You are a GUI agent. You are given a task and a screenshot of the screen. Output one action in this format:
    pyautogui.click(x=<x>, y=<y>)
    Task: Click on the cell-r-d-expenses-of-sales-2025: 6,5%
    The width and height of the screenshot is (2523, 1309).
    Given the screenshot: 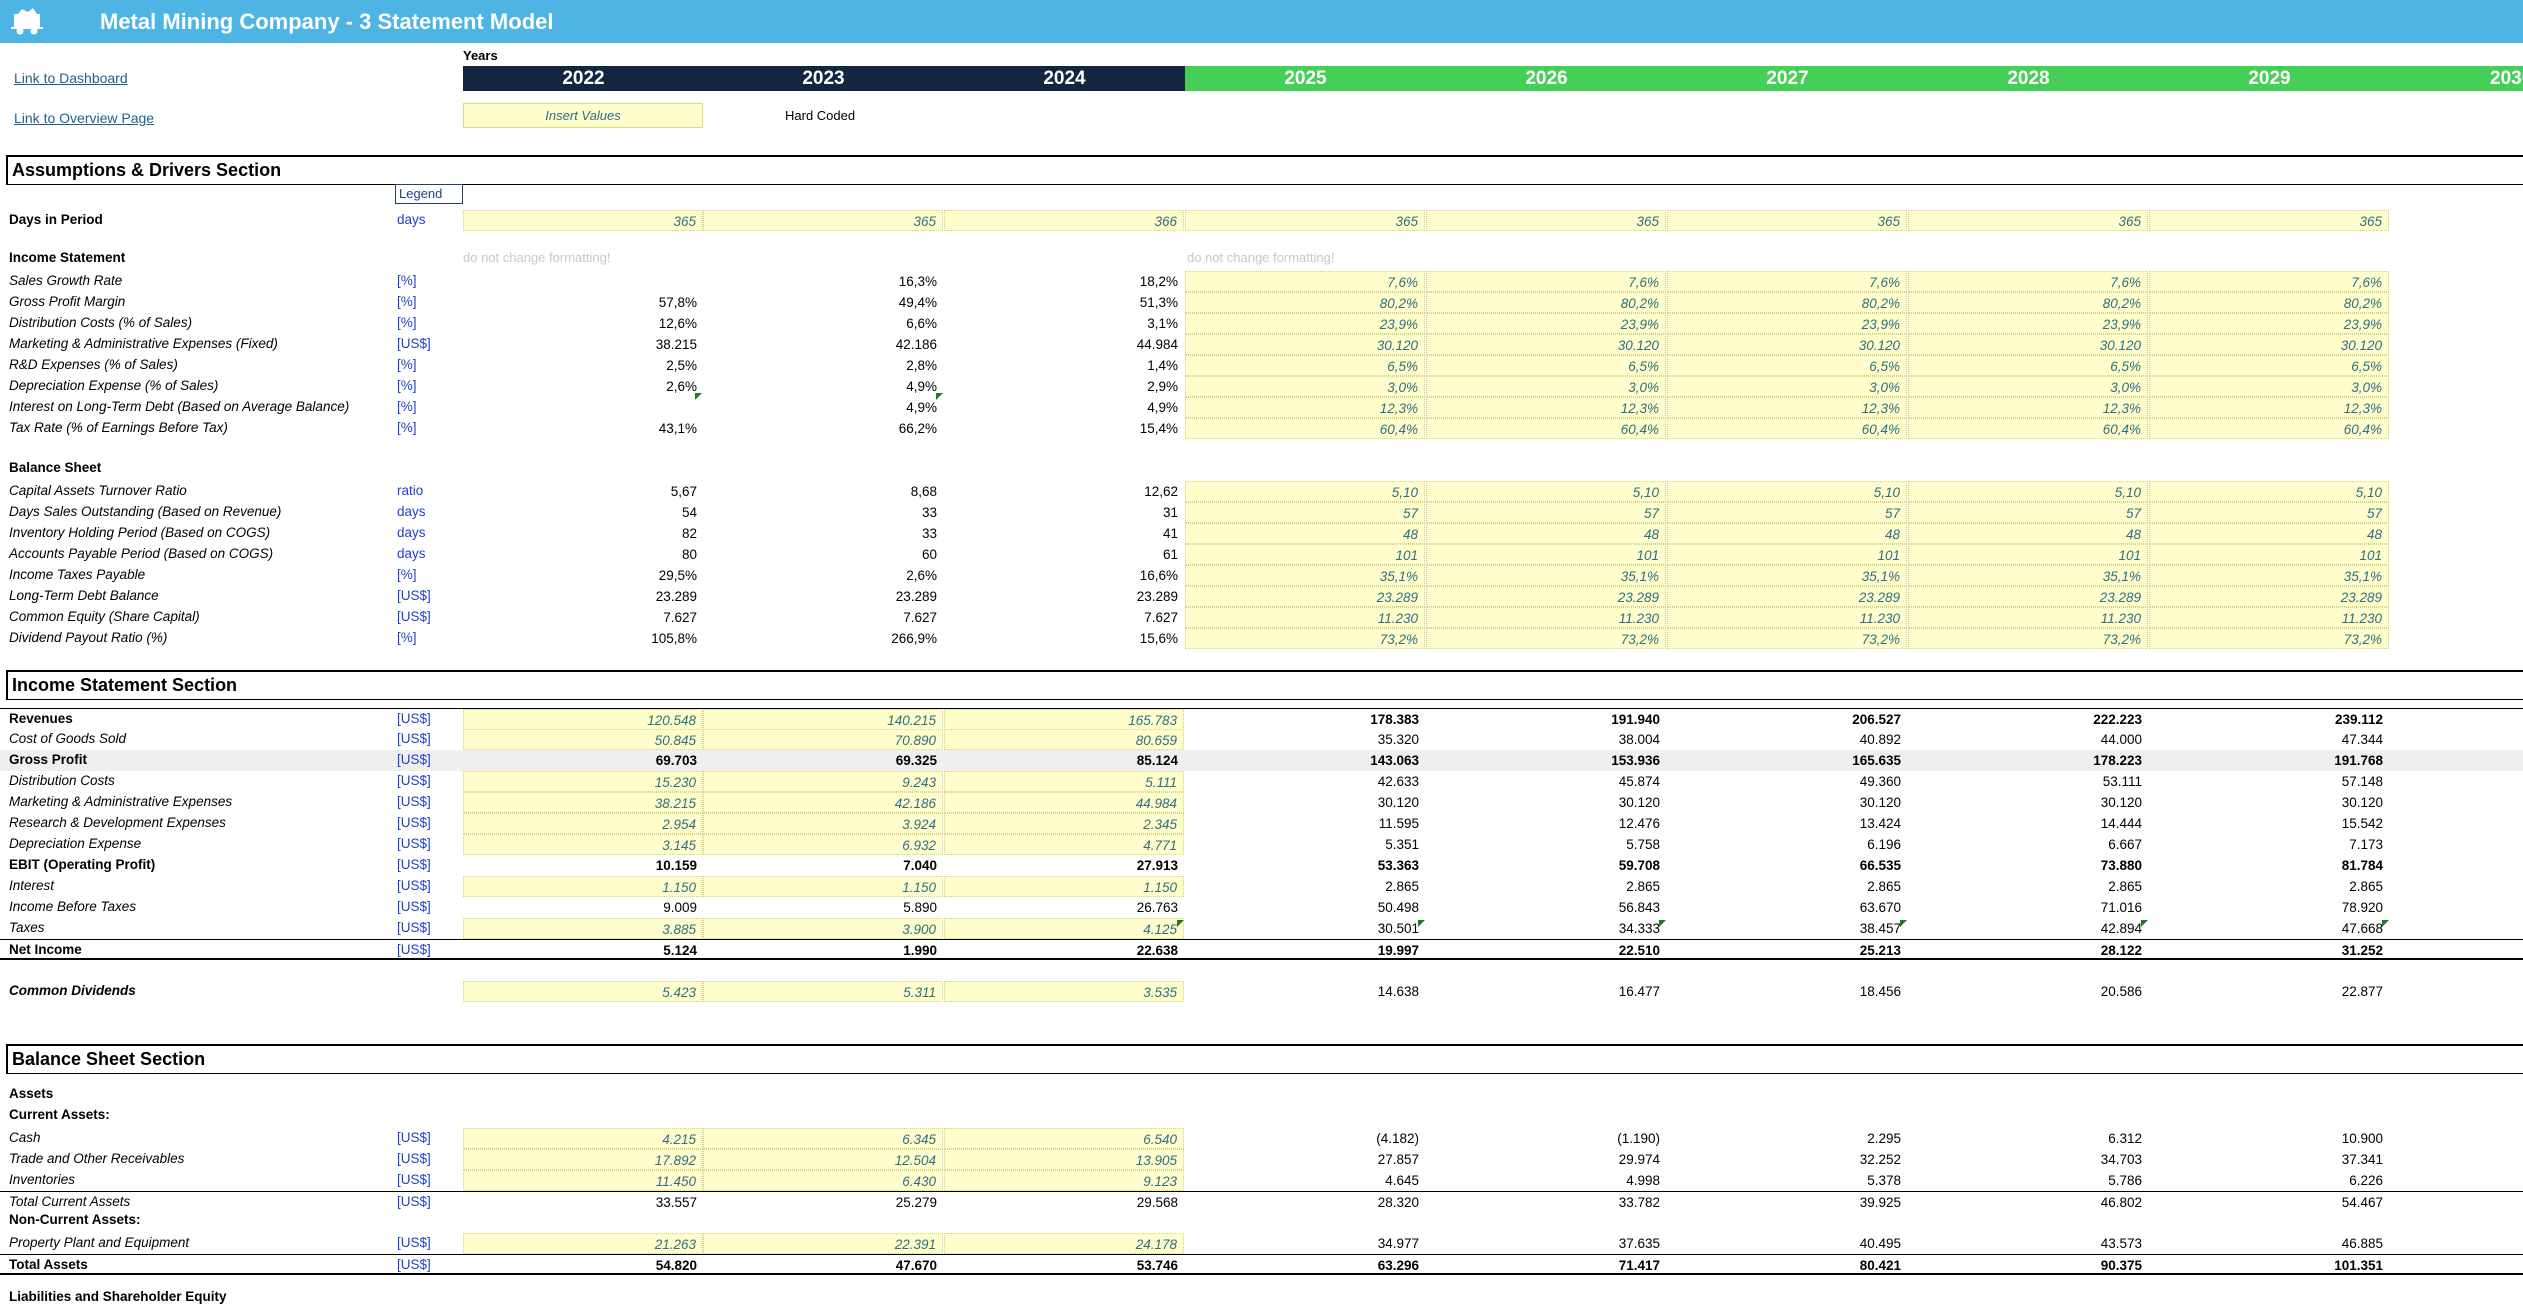 What is the action you would take?
    pyautogui.click(x=1305, y=365)
    